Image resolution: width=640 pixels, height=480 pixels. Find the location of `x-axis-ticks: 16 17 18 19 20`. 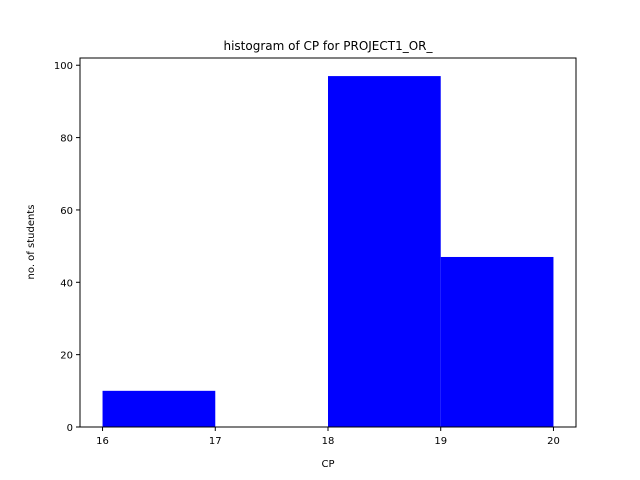

x-axis-ticks: 16 17 18 19 20 is located at coordinates (328, 437).